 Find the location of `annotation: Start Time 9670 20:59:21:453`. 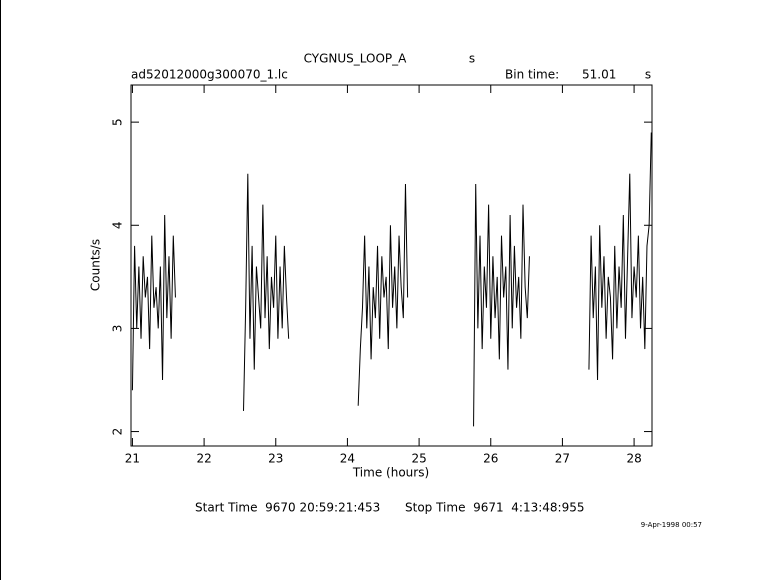

annotation: Start Time 9670 20:59:21:453 is located at coordinates (287, 508).